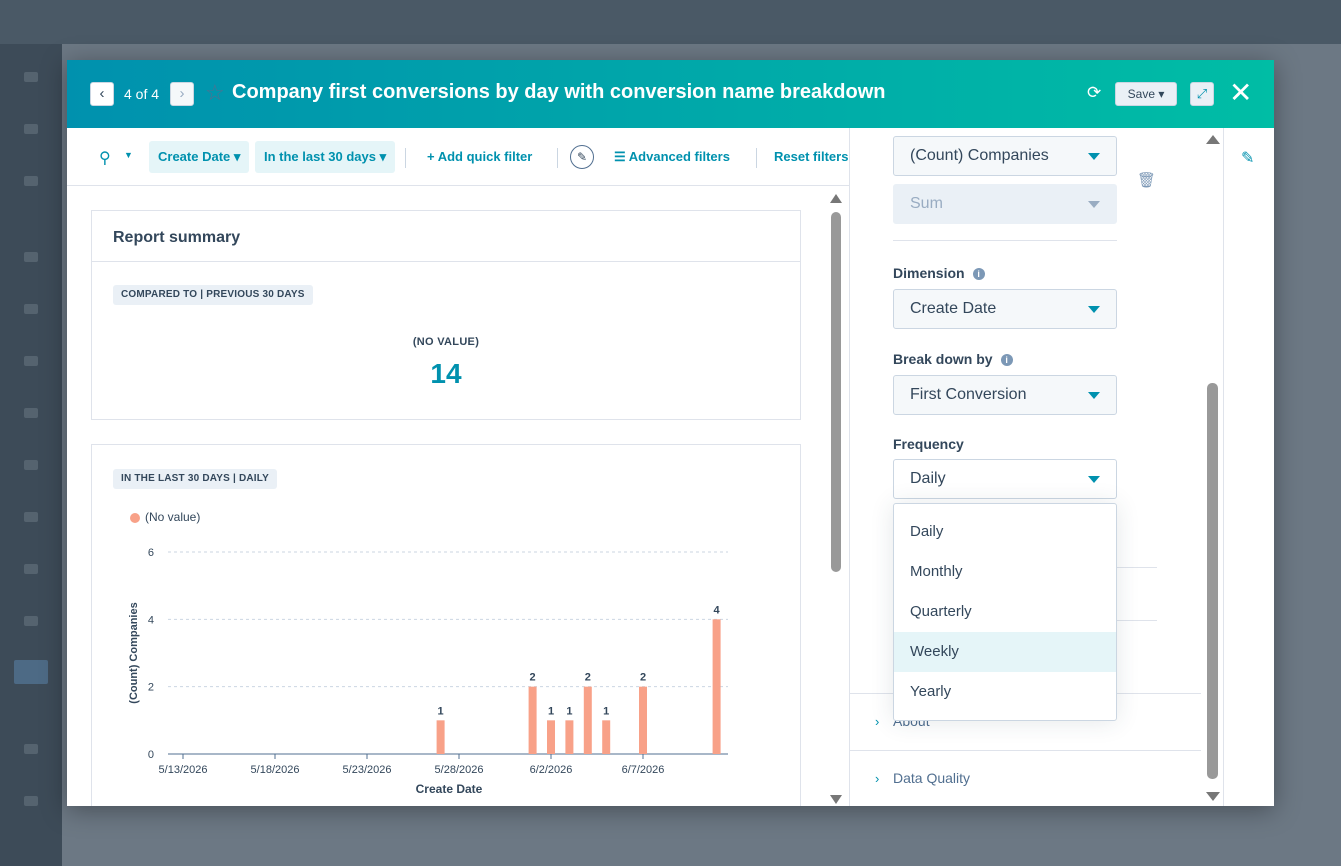  I want to click on frequency-option-monthly: Monthly, so click(936, 571).